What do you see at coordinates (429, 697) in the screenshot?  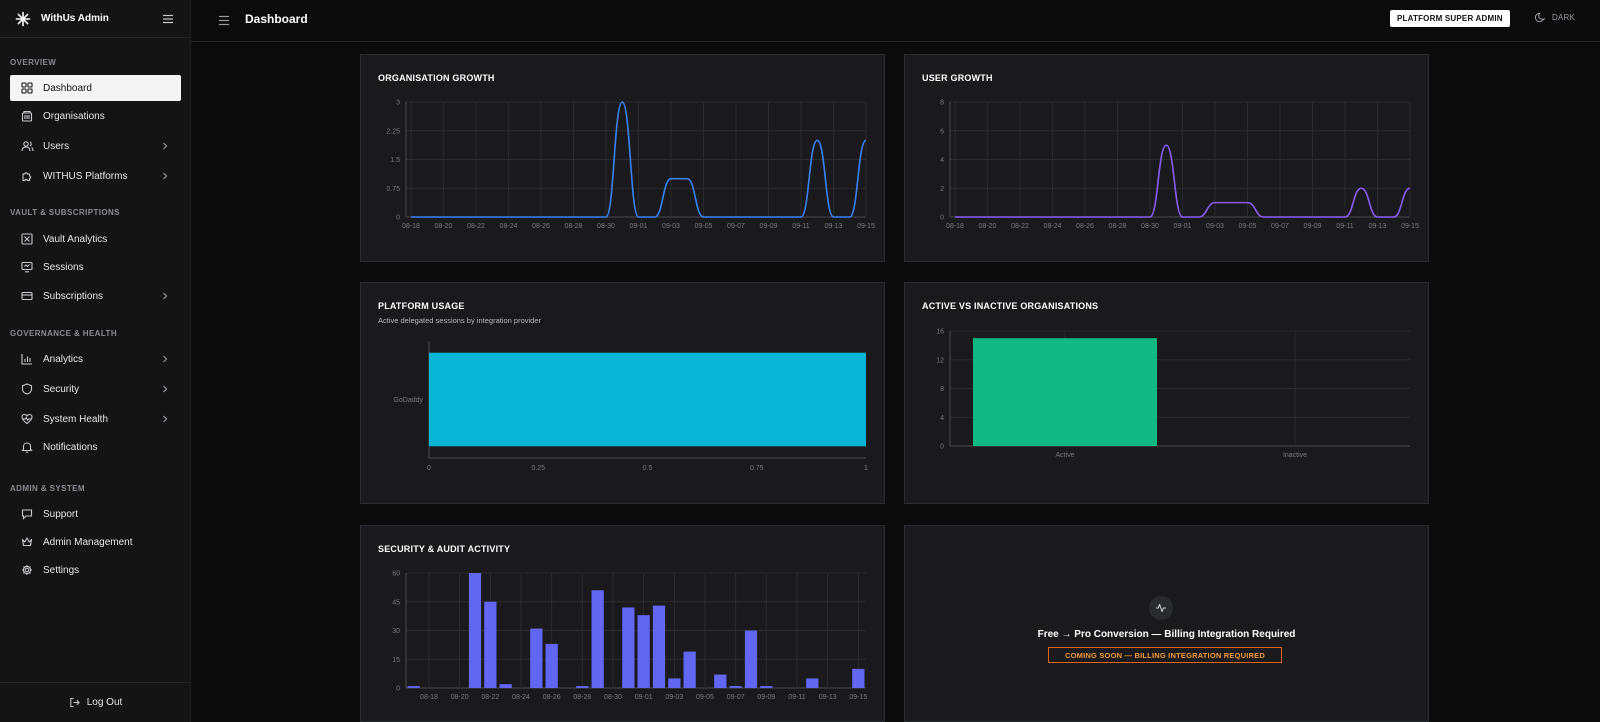 I see `x-tick-label: 08-18` at bounding box center [429, 697].